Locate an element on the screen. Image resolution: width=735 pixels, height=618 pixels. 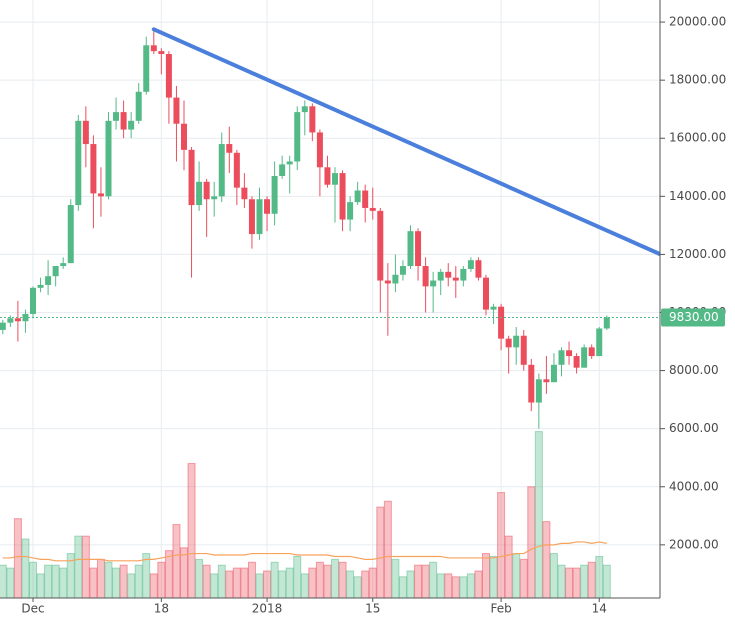
y-tick-label: 16000.00 is located at coordinates (697, 138).